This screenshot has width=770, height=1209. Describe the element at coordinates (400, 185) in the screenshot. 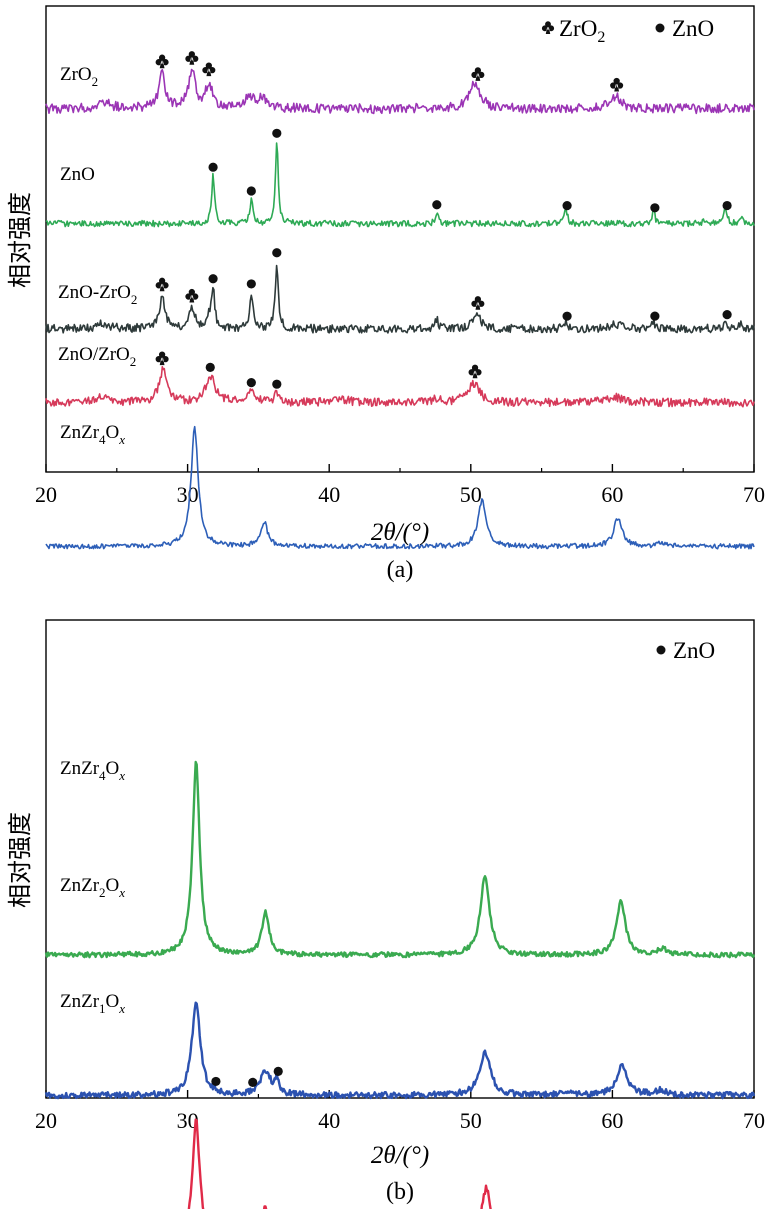

I see `series-line-zno` at that location.